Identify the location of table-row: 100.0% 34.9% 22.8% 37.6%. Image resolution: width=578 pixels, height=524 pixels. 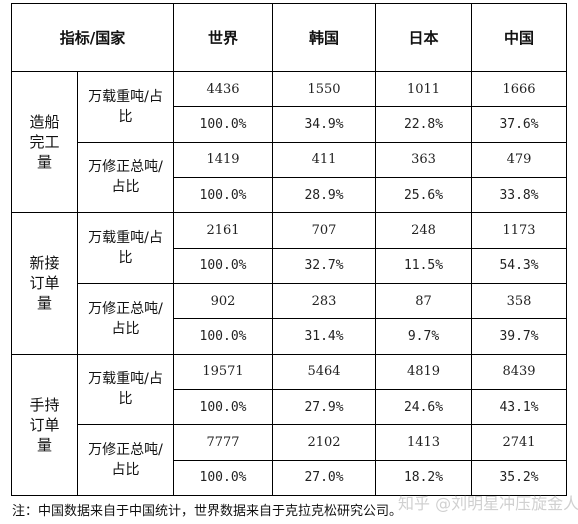
(290, 124).